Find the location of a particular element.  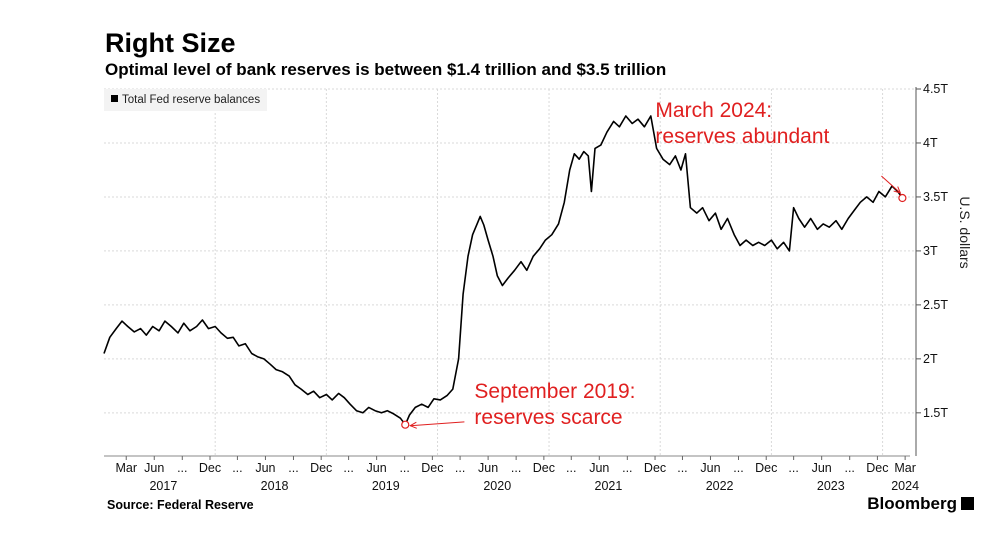

annotation-text: March 2024: is located at coordinates (713, 110).